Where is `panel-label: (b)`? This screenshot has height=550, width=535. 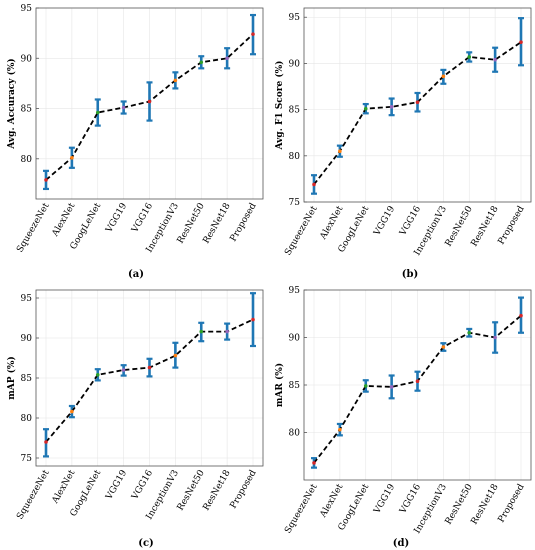
panel-label: (b) is located at coordinates (410, 274).